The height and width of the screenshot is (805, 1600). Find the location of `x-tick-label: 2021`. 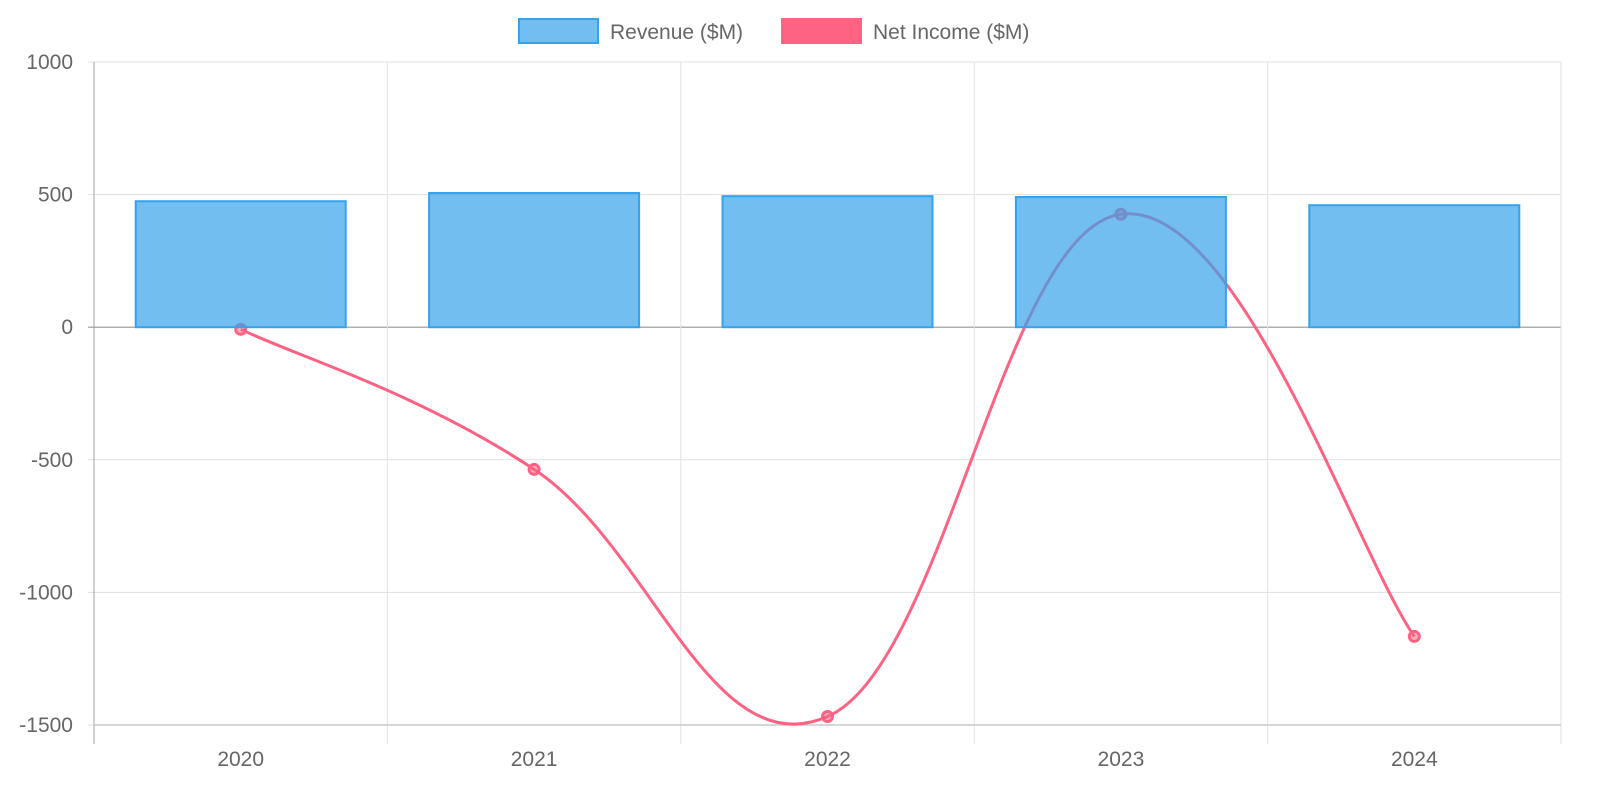

x-tick-label: 2021 is located at coordinates (534, 759).